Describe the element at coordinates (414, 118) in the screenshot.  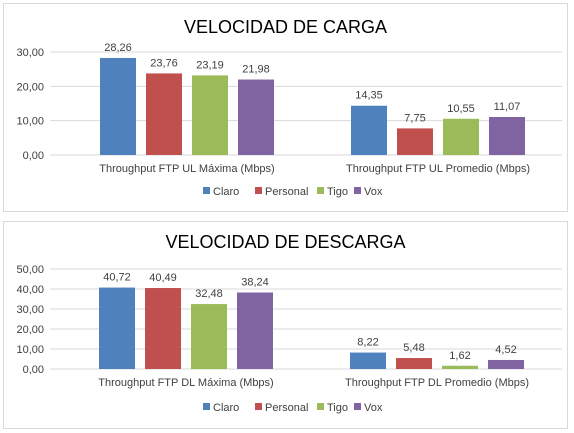
I see `data-label: 7,75` at that location.